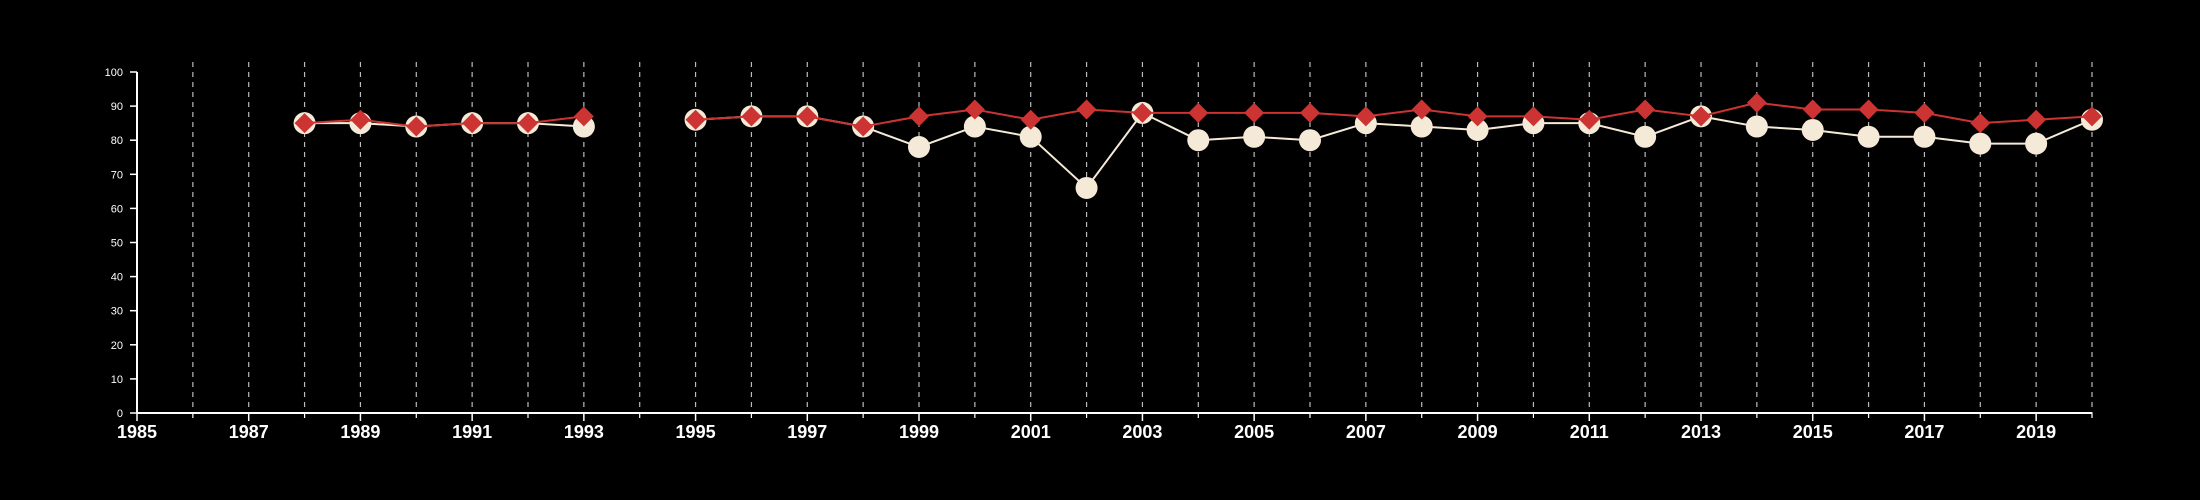 This screenshot has height=500, width=2200. I want to click on y-tick-label-20: 20, so click(117, 346).